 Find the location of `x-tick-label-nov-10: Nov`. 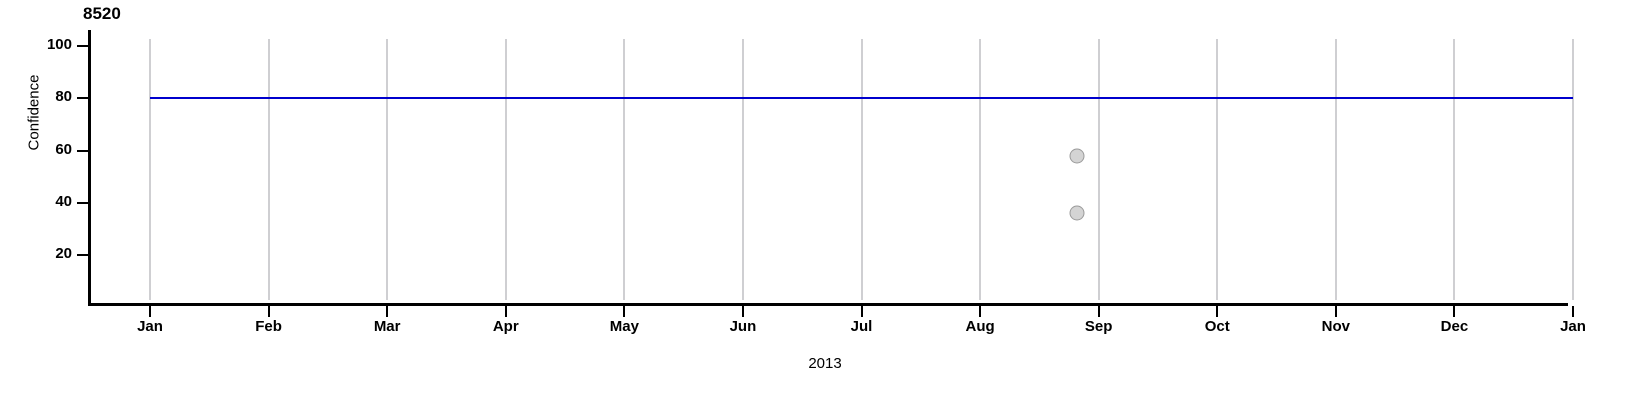

x-tick-label-nov-10: Nov is located at coordinates (1335, 326).